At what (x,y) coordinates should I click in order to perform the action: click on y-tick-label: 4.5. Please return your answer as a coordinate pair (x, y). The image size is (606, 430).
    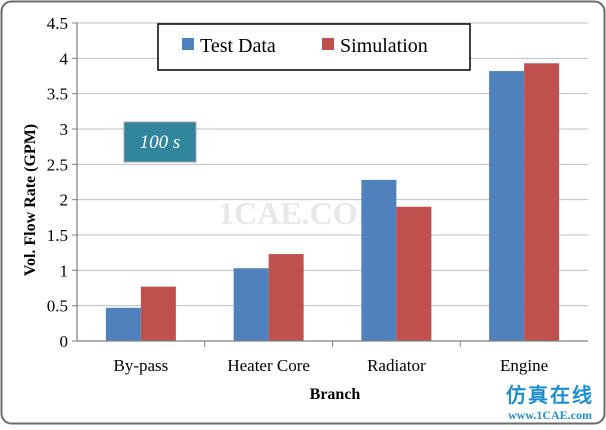
    Looking at the image, I should click on (57, 23).